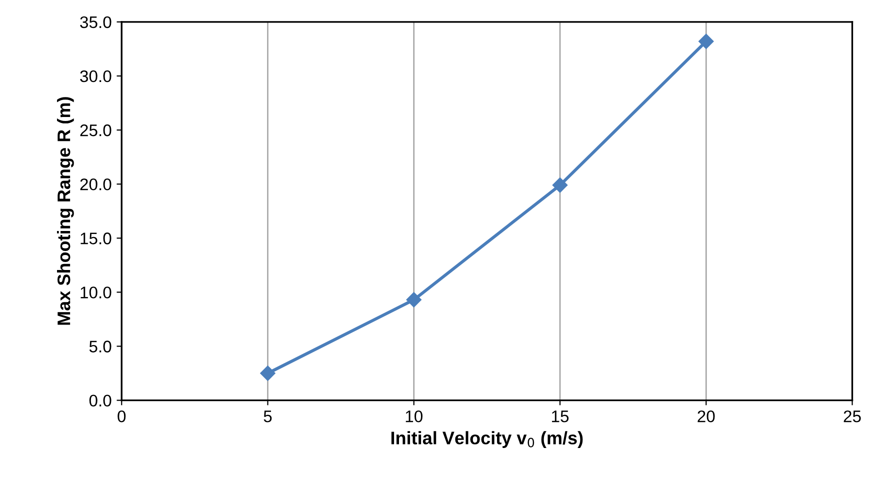 This screenshot has height=487, width=875. What do you see at coordinates (852, 416) in the screenshot?
I see `x-tick-label: 25` at bounding box center [852, 416].